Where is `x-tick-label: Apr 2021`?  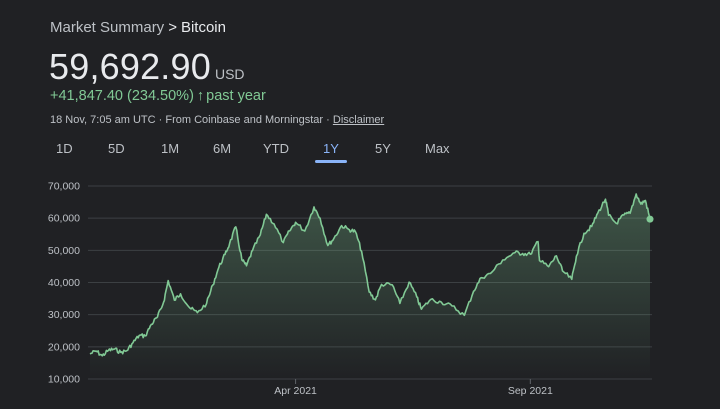
x-tick-label: Apr 2021 is located at coordinates (295, 391).